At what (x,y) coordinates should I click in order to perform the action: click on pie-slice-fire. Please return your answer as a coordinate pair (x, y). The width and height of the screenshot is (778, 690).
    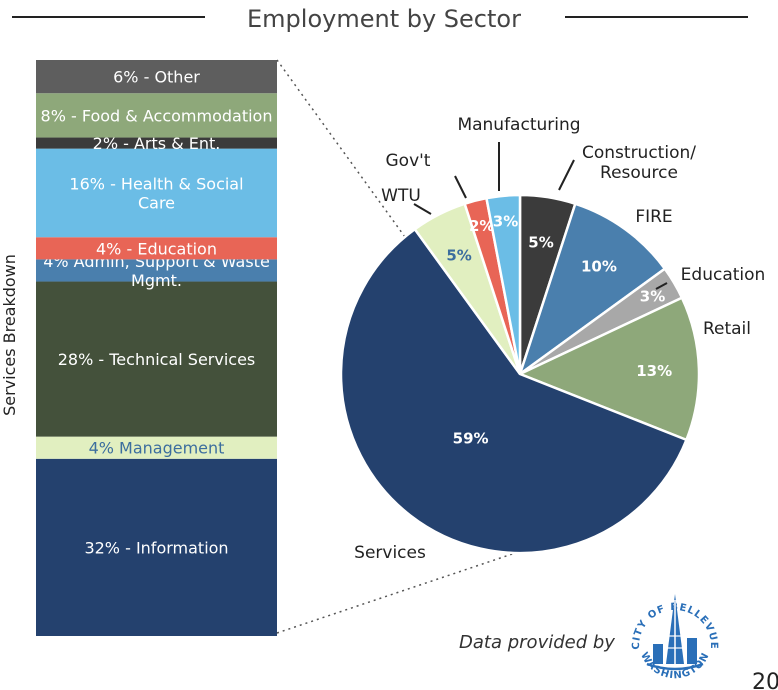
    Looking at the image, I should click on (592, 290).